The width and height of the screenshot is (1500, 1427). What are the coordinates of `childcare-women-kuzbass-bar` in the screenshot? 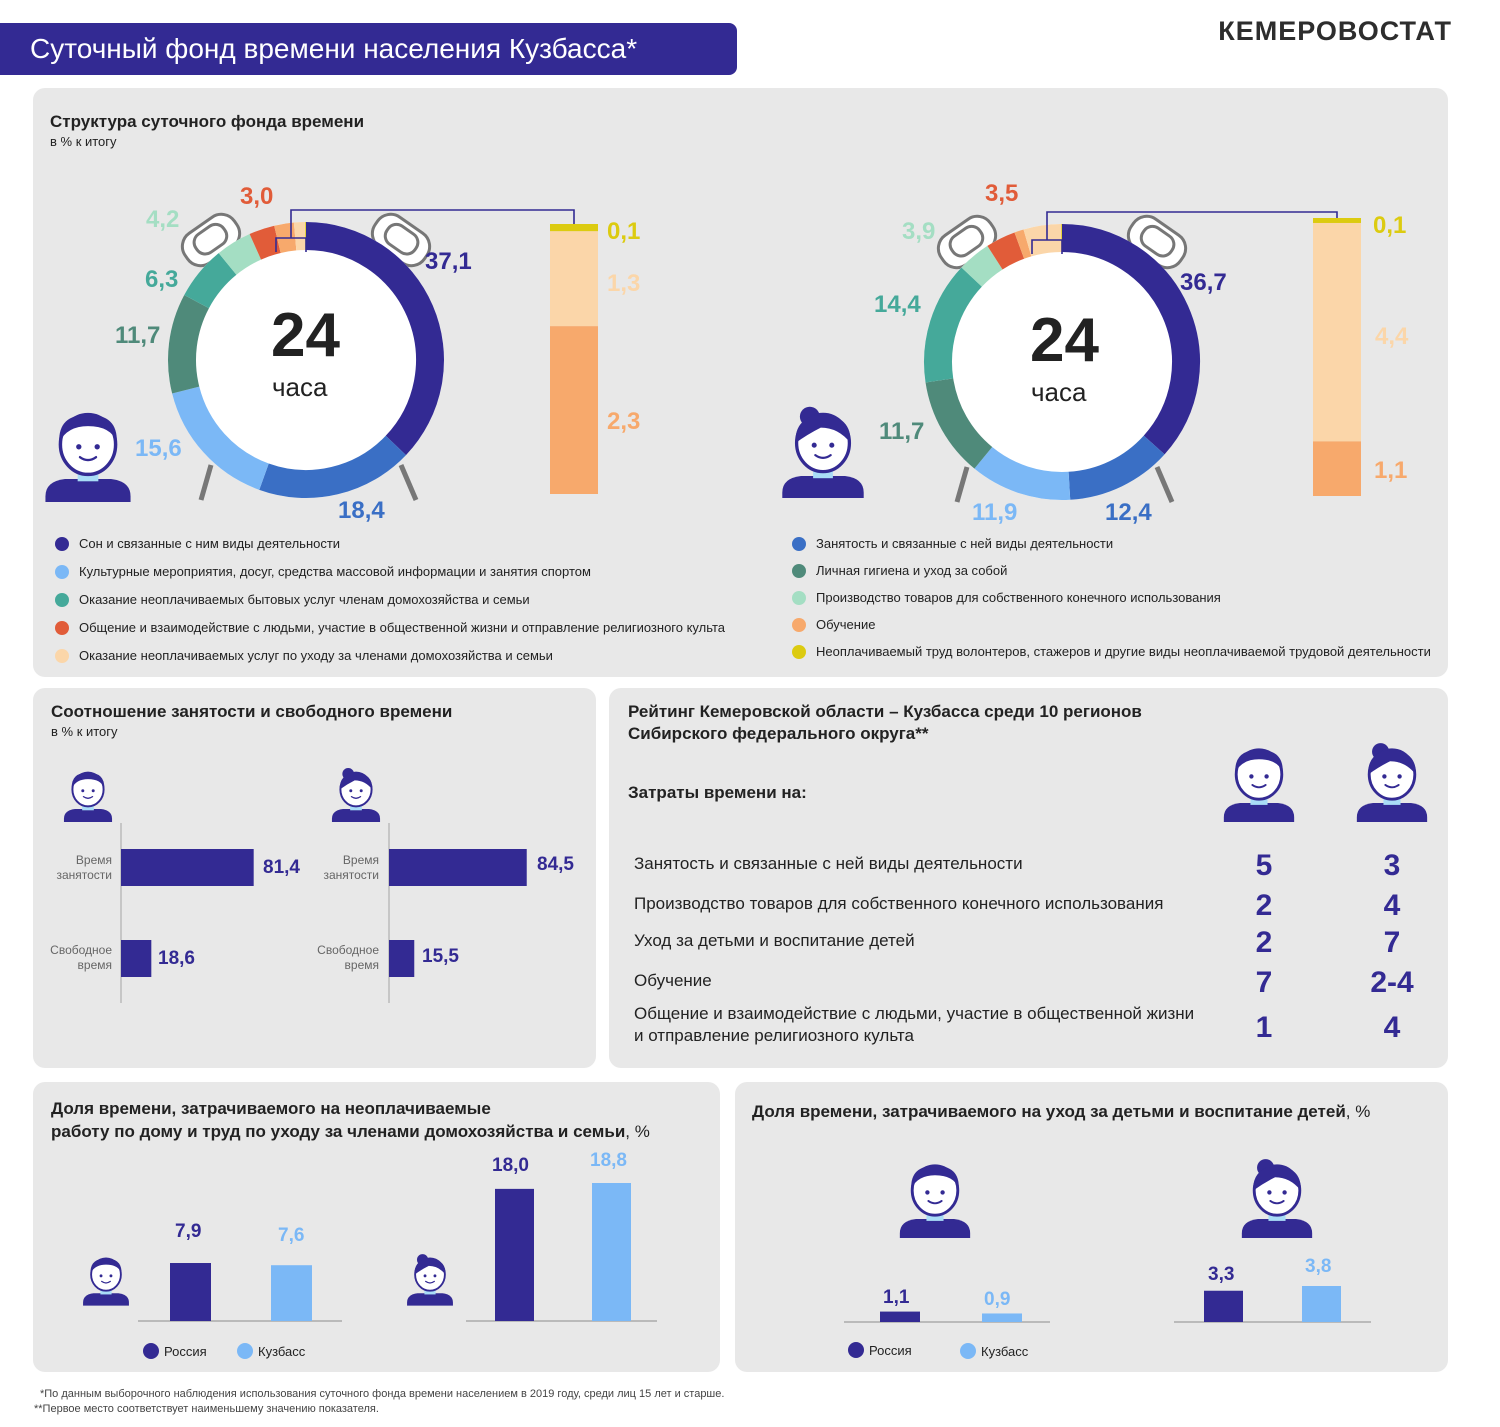 It's located at (1321, 1304).